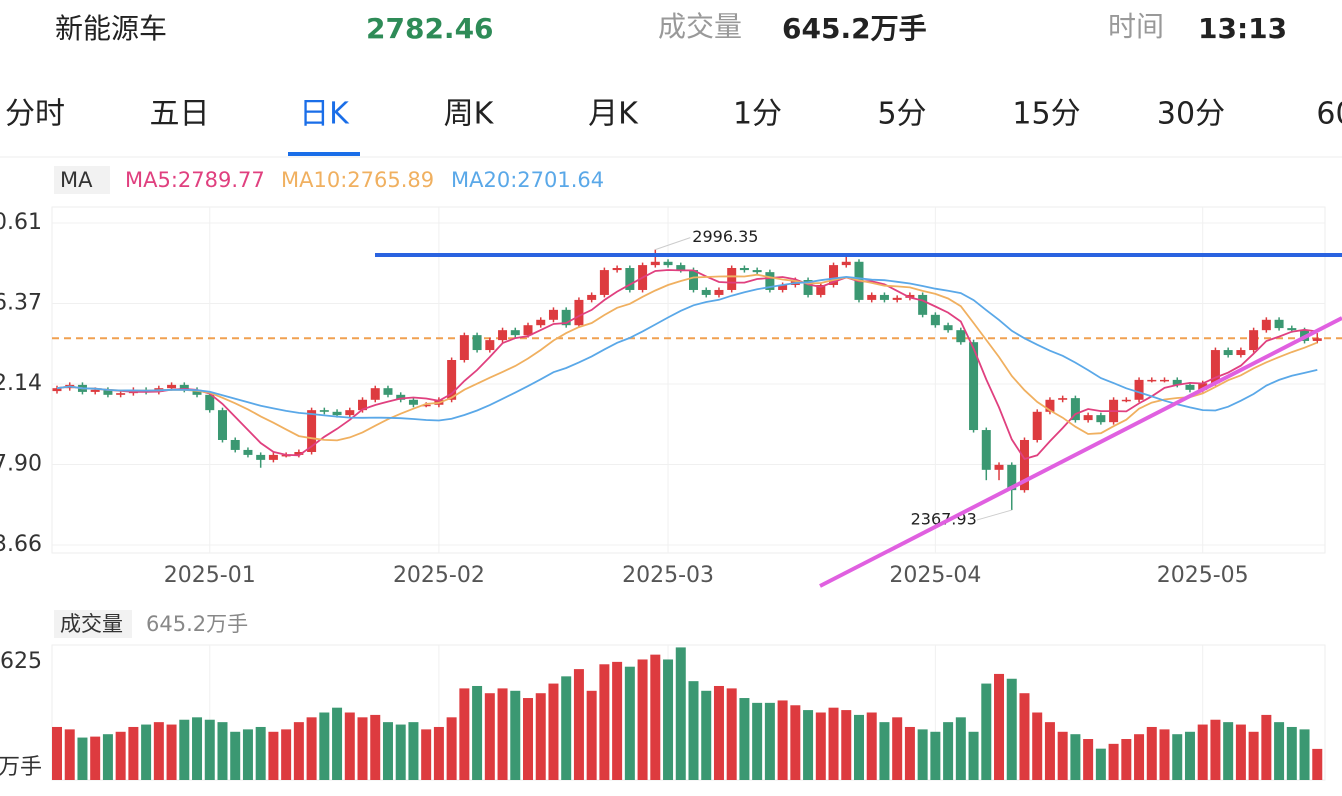  I want to click on tab: 日K, so click(324, 114).